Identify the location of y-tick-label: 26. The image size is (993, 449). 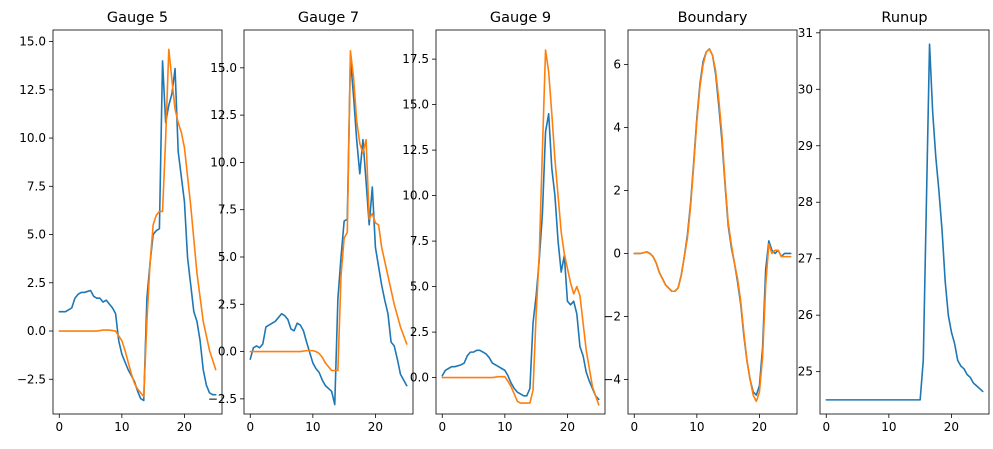
(805, 315).